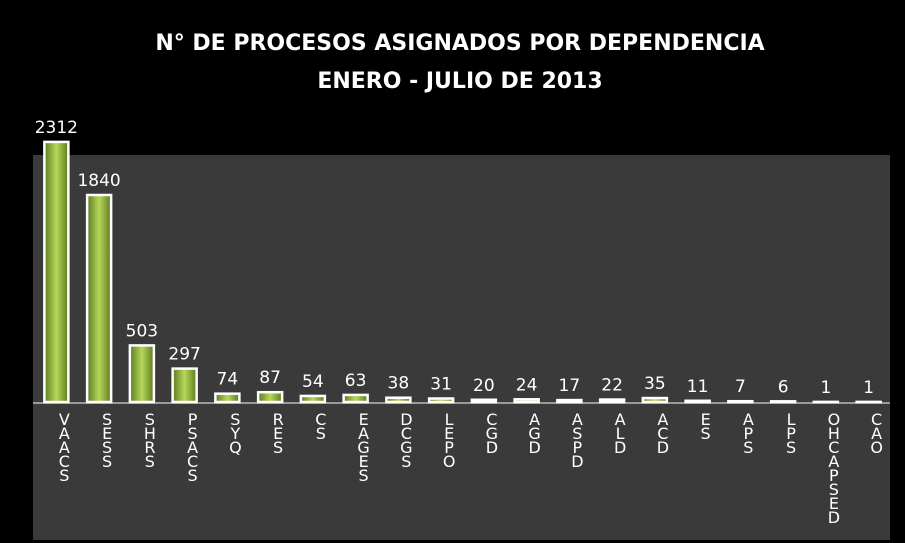 Image resolution: width=905 pixels, height=543 pixels. What do you see at coordinates (406, 438) in the screenshot?
I see `x-tick-label: DCGS` at bounding box center [406, 438].